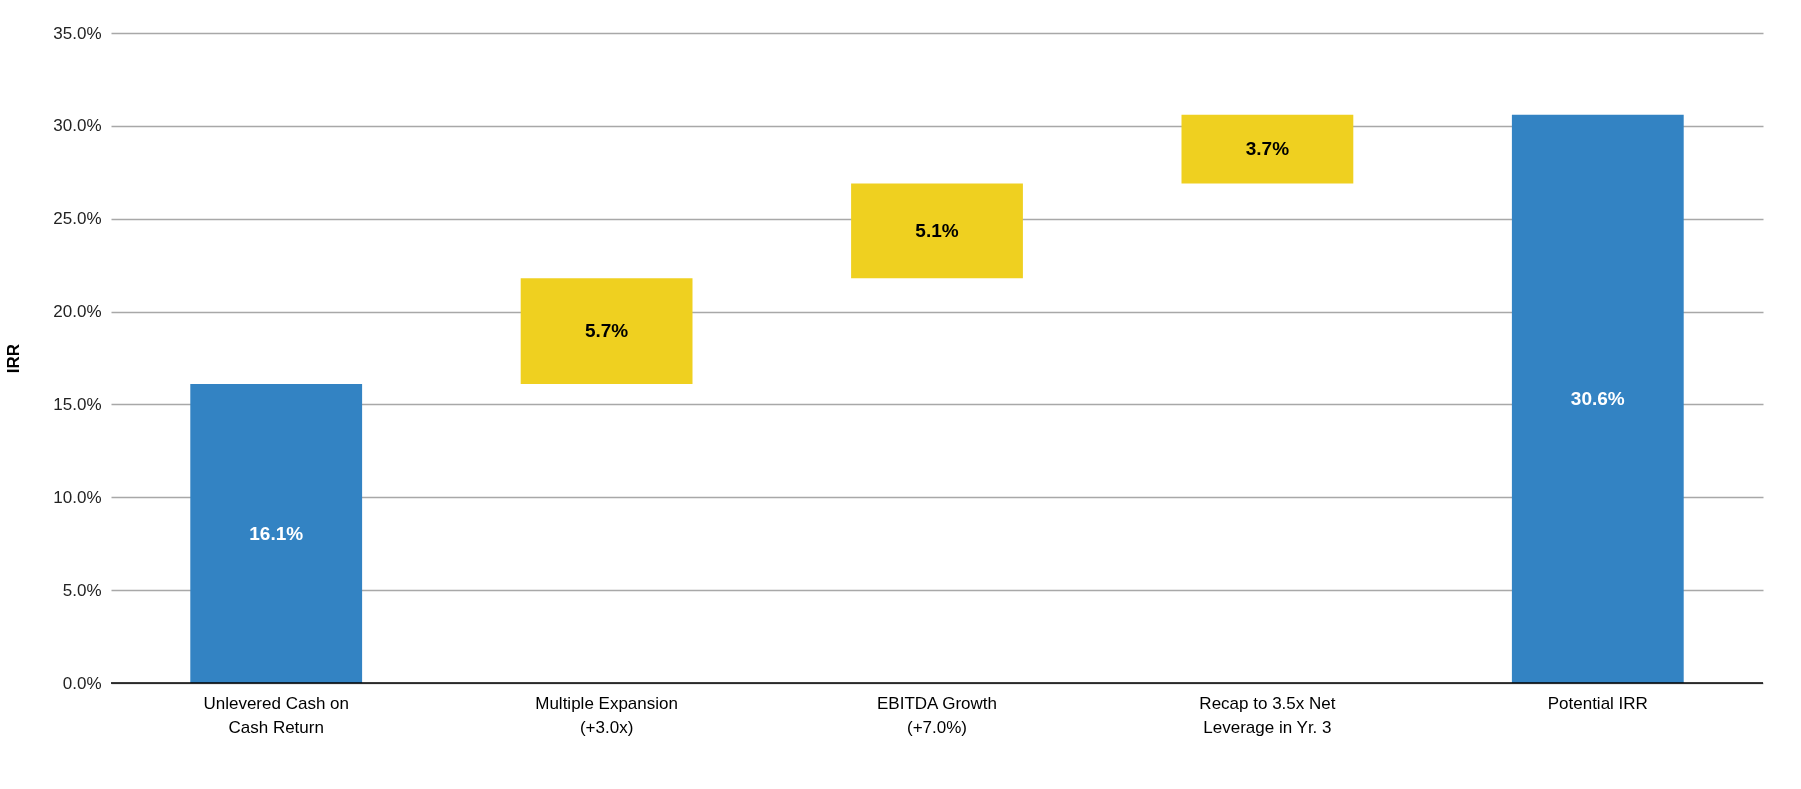 The height and width of the screenshot is (789, 1801). Describe the element at coordinates (276, 715) in the screenshot. I see `x-tick-label: Unlevered Cash on Cash Return` at that location.